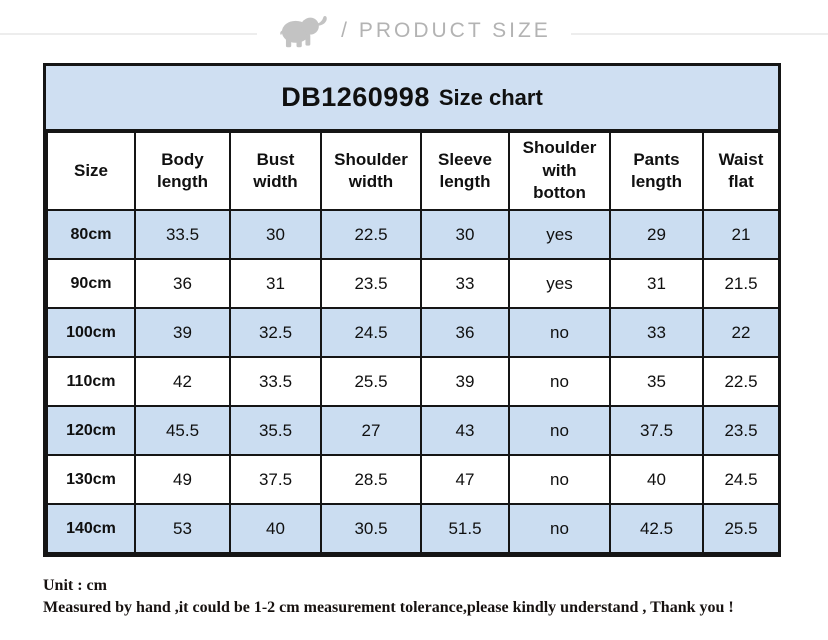 This screenshot has height=640, width=828. What do you see at coordinates (656, 171) in the screenshot?
I see `column-header: Pants length` at bounding box center [656, 171].